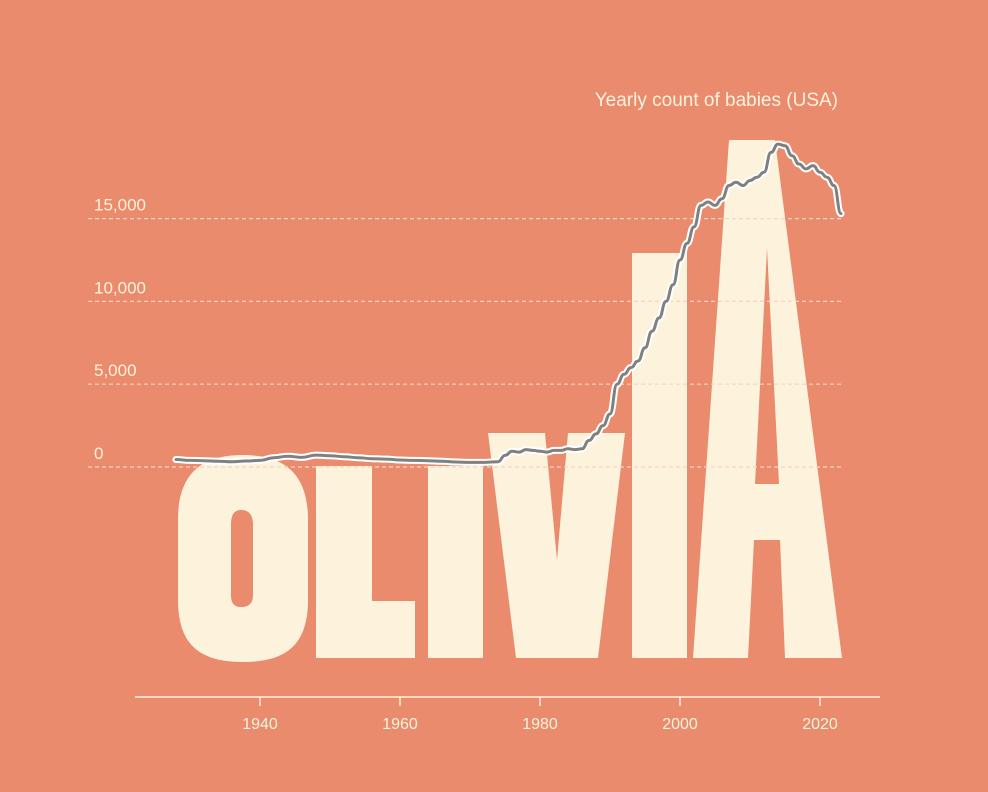  I want to click on x-tick-label: 1980, so click(540, 724).